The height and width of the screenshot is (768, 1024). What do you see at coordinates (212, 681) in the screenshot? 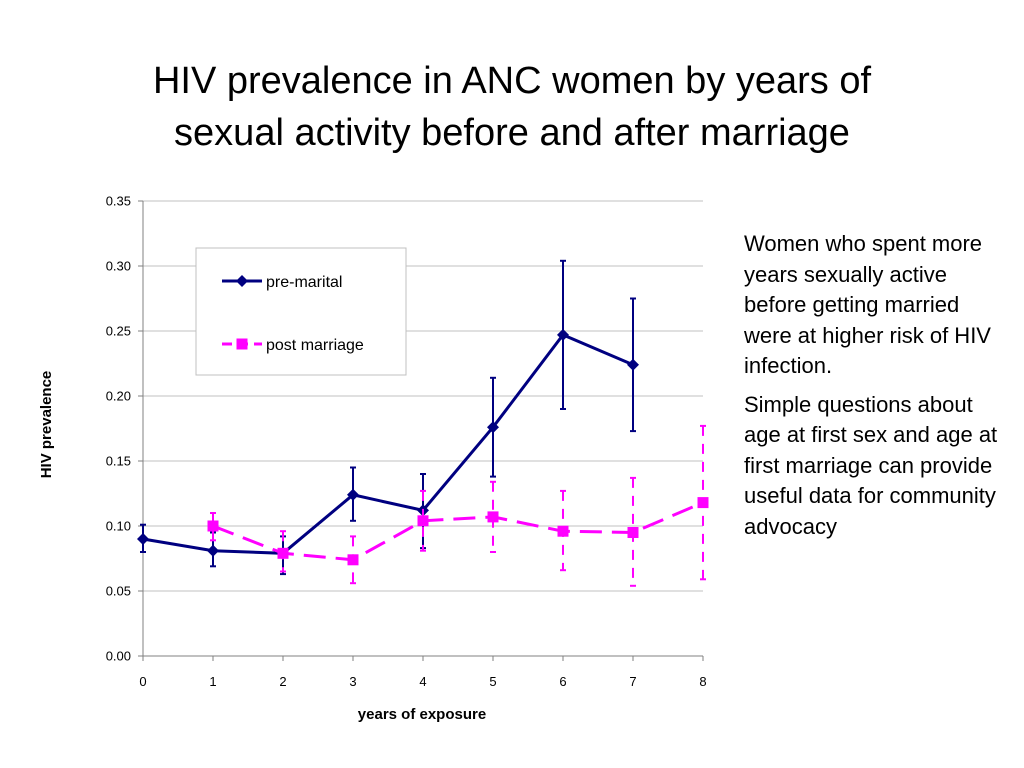
I see `x-tick-label: 1` at bounding box center [212, 681].